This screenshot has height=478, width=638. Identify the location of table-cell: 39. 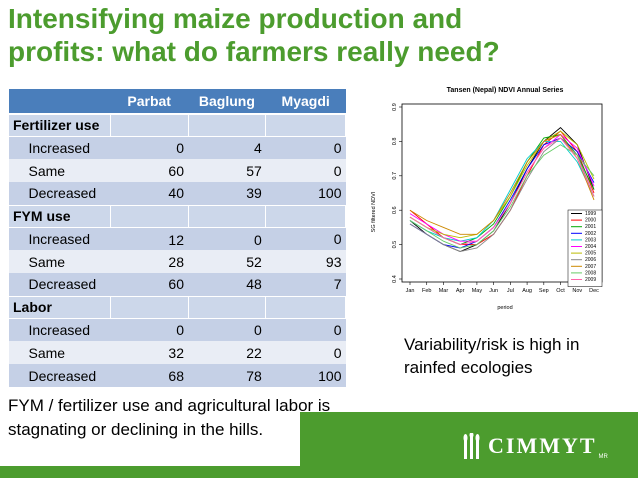
(227, 193).